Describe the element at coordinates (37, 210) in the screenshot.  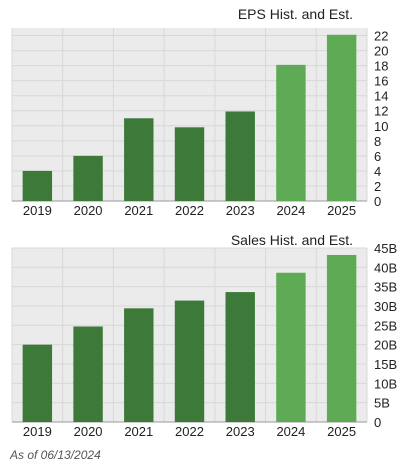
I see `eps-x-tick-label: 2019` at that location.